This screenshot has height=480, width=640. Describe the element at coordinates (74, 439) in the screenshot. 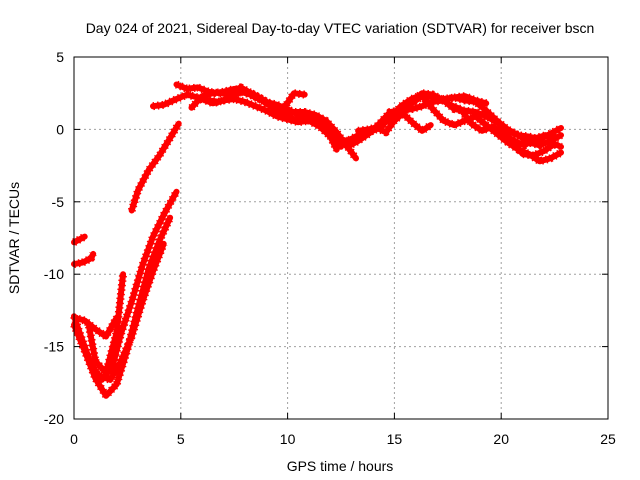

I see `x-tick-label: 0` at that location.